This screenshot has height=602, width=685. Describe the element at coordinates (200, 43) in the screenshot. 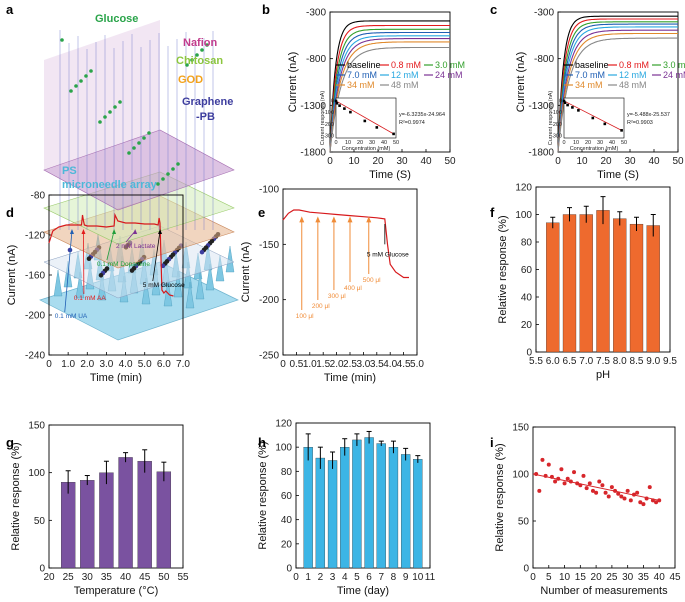

I see `label-nafion: Nafion` at that location.